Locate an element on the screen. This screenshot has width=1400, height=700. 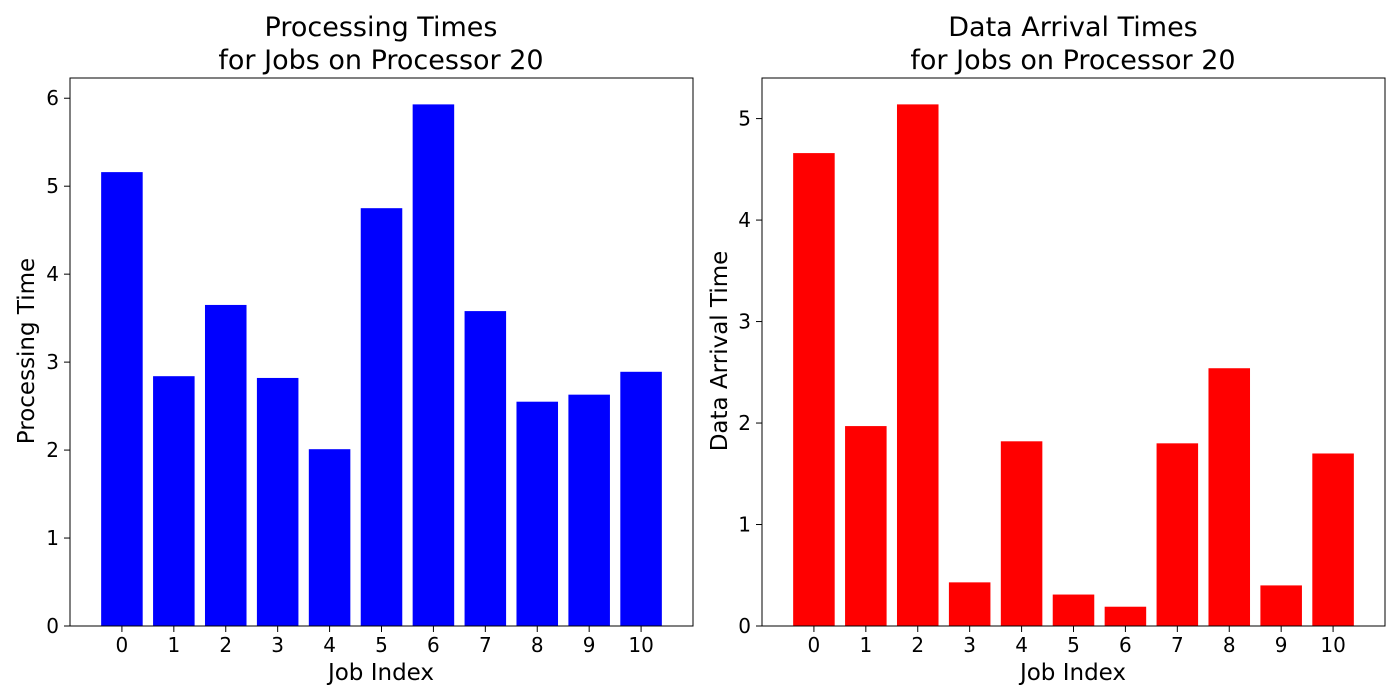
chart-title-line-1: Data Arrival Times is located at coordinates (1073, 27).